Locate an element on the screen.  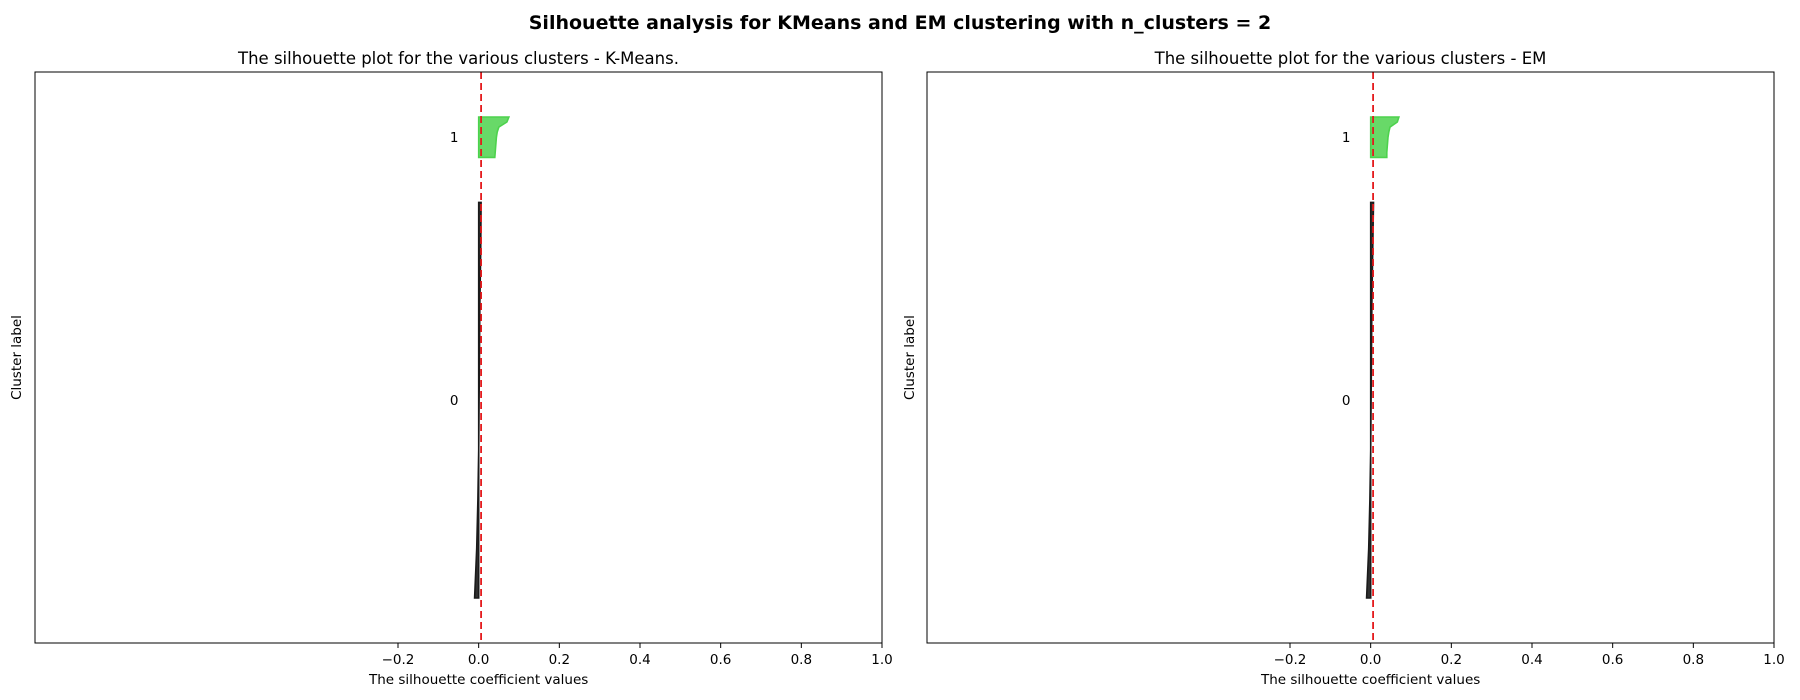
kmeans-xtick-label: 0.4 is located at coordinates (639, 660).